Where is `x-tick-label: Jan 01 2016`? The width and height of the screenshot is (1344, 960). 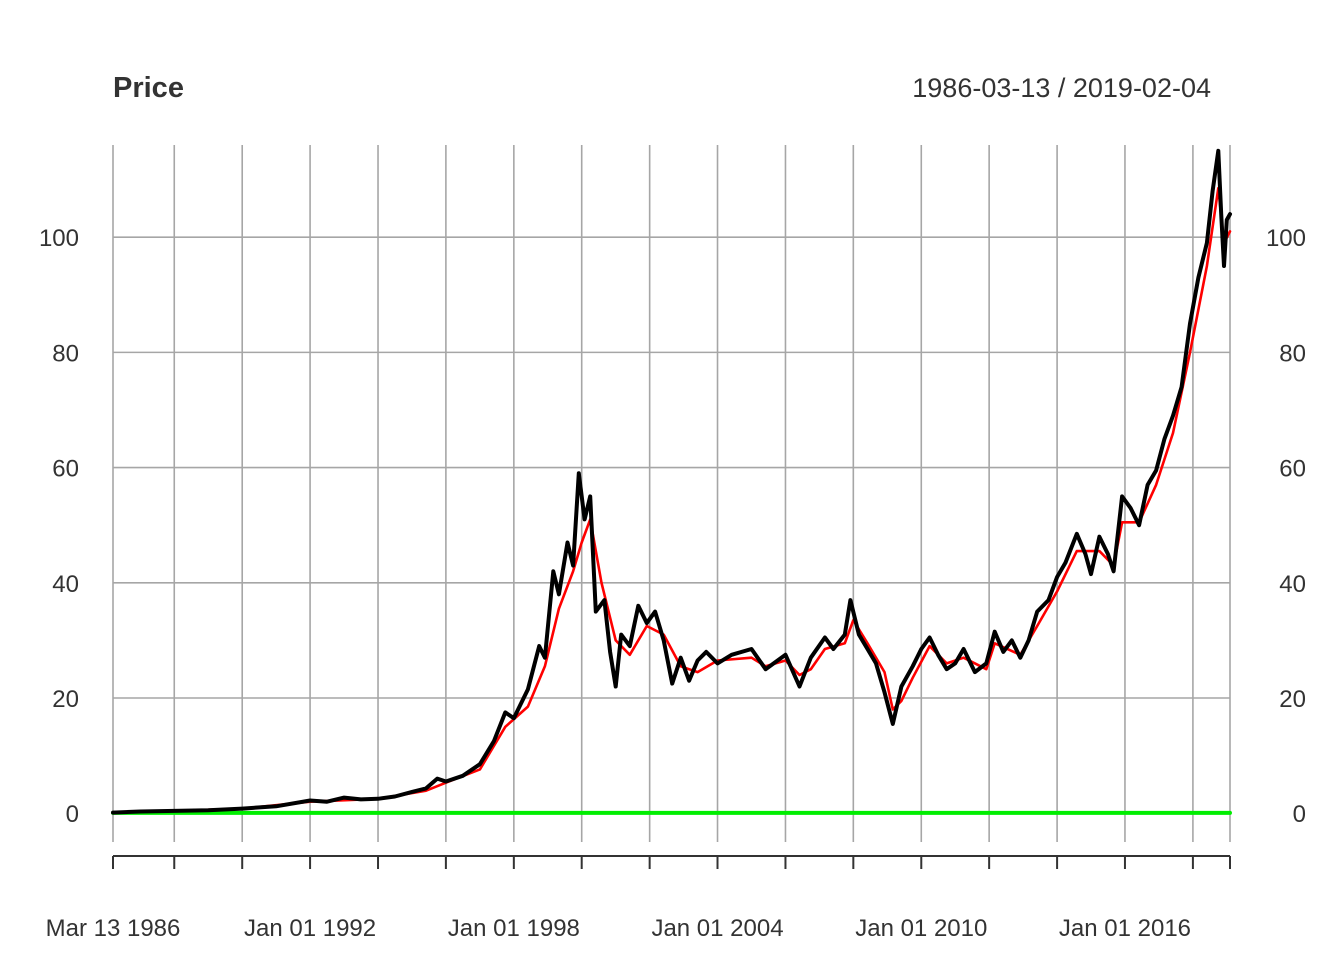 x-tick-label: Jan 01 2016 is located at coordinates (1125, 928).